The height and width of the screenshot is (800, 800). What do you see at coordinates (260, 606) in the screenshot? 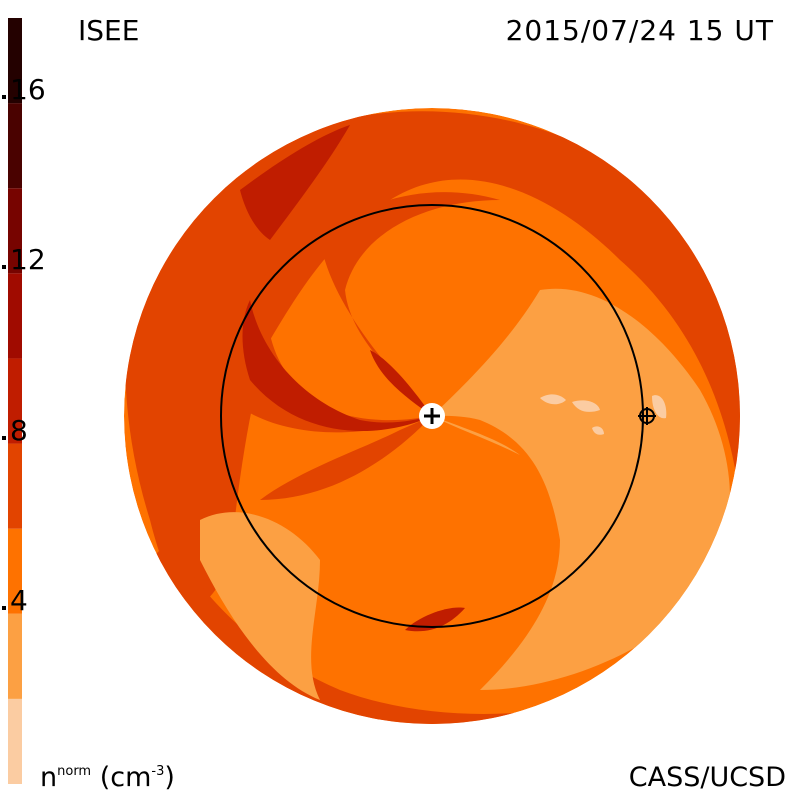
I see `density-region-light-southwest` at bounding box center [260, 606].